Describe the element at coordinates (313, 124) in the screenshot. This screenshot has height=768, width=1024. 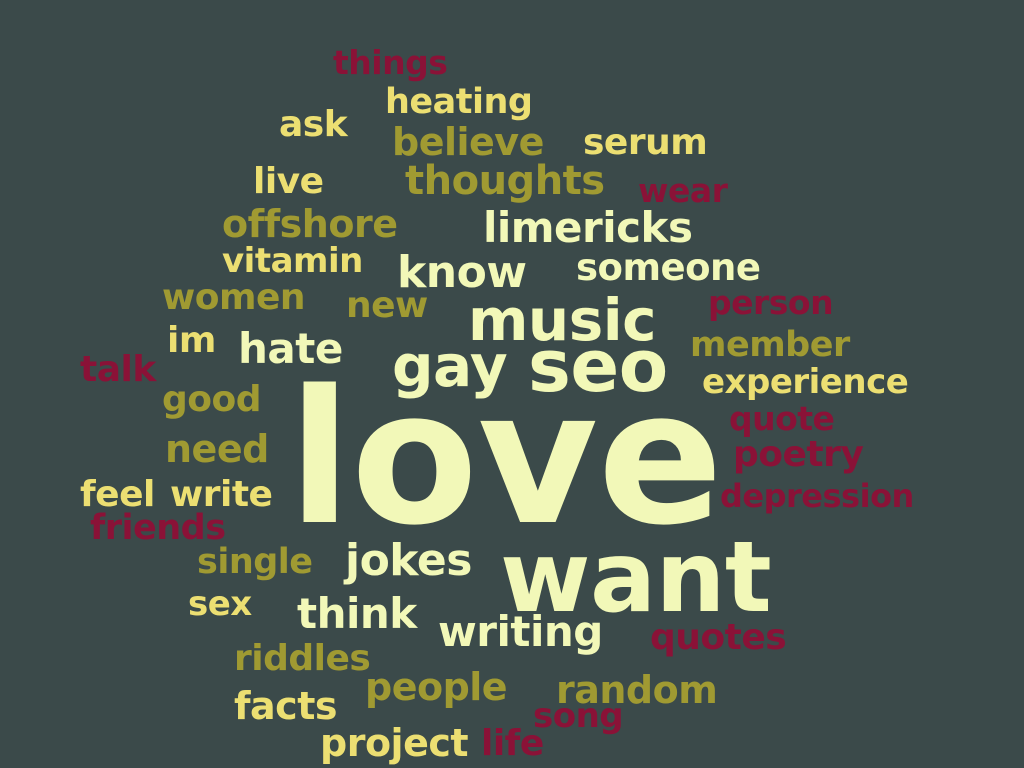
I see `word-ask: ask` at that location.